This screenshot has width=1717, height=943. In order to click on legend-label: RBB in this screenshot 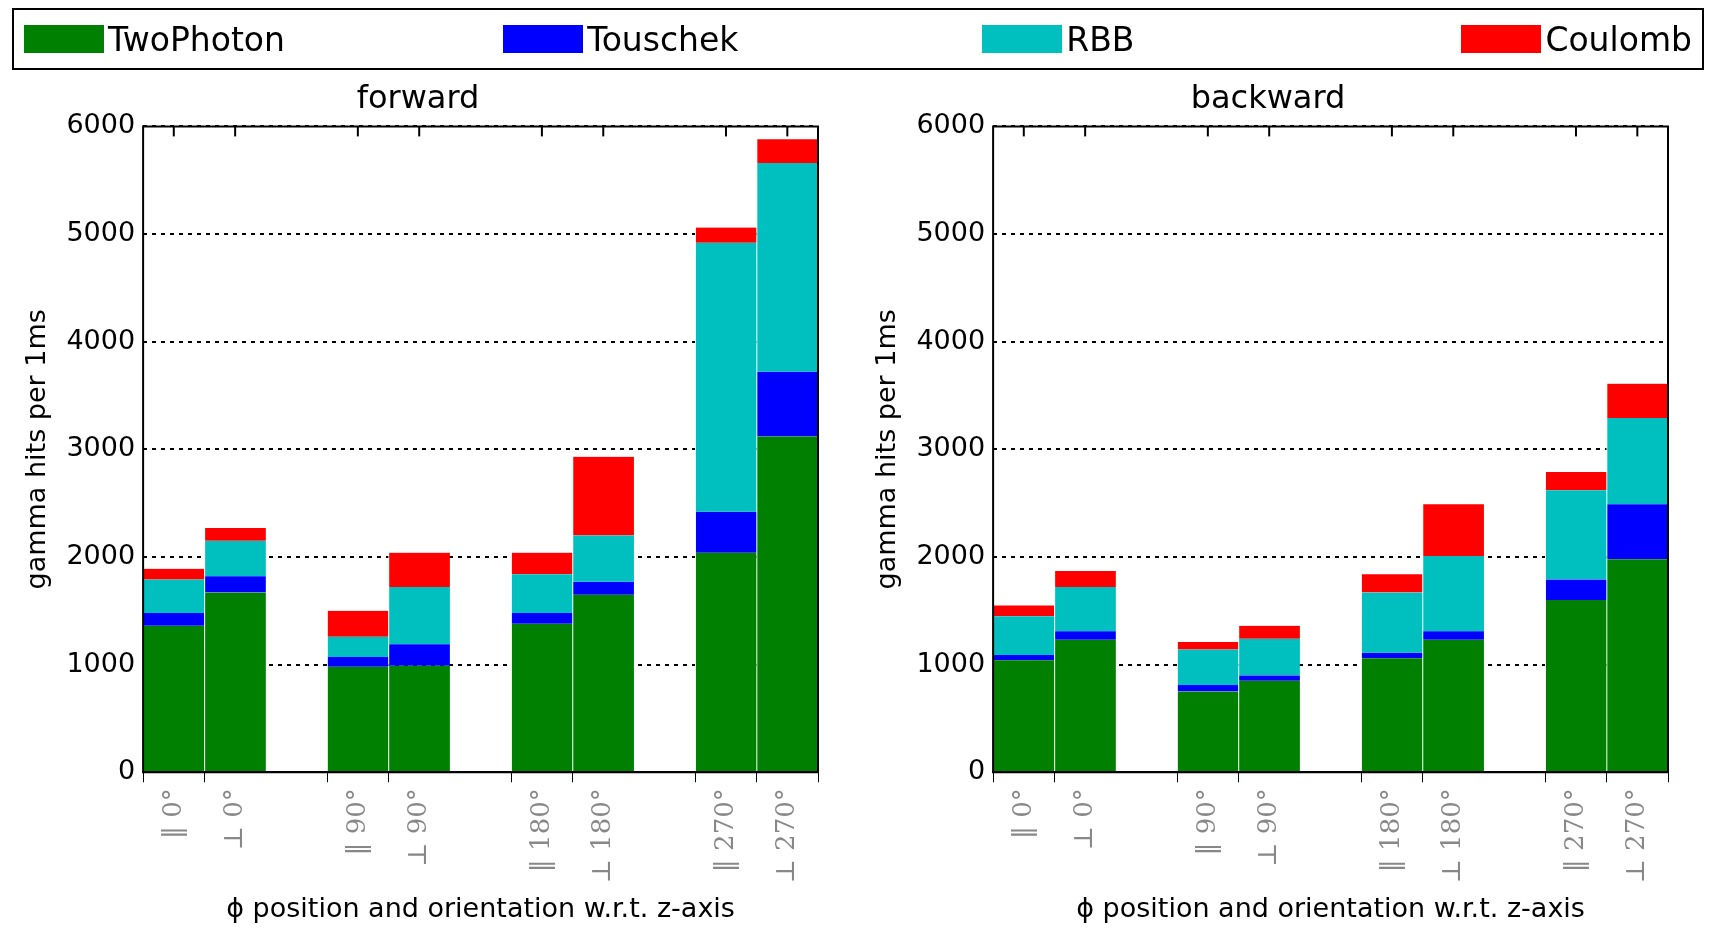, I will do `click(1100, 39)`.